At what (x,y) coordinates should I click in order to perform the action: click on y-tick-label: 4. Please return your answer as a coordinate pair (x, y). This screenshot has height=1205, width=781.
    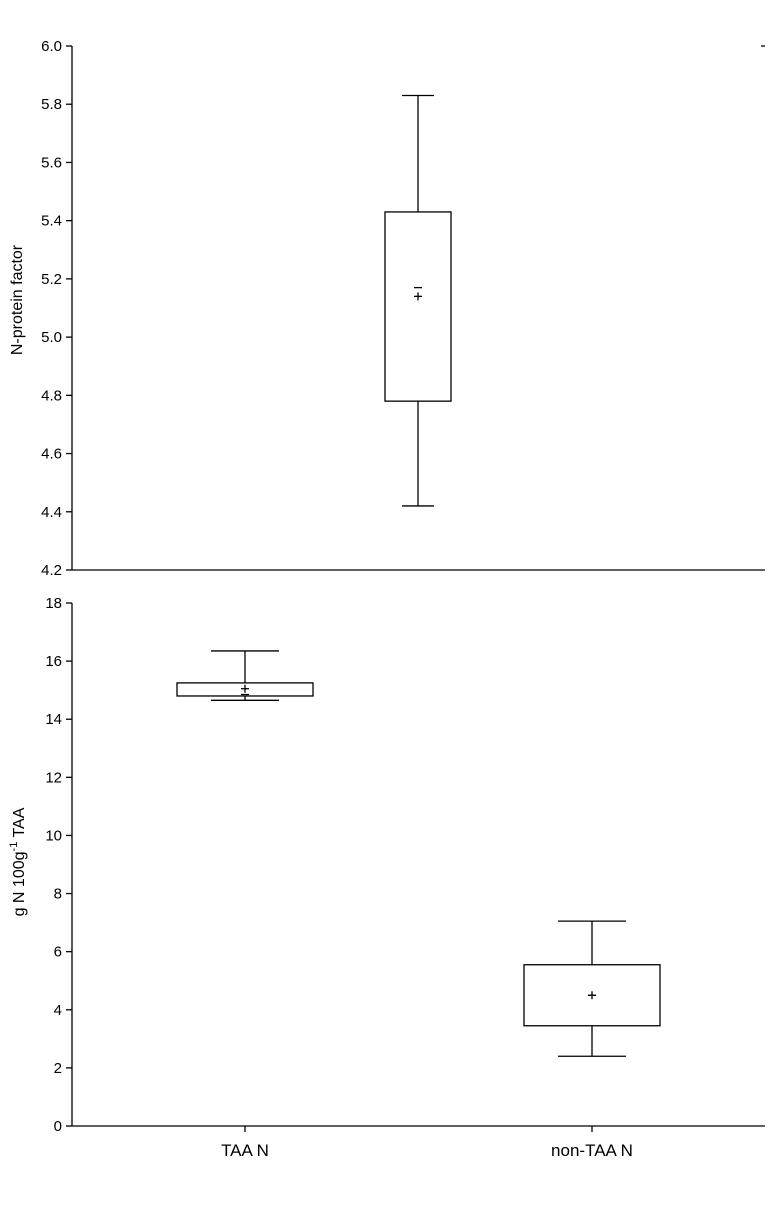
    Looking at the image, I should click on (58, 1010).